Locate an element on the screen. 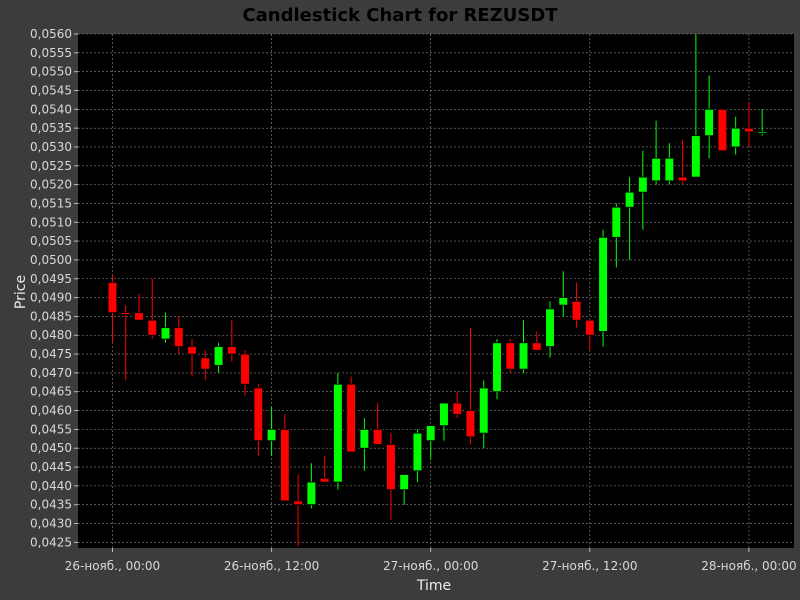  y-tick-label: 0,0445 is located at coordinates (51, 467).